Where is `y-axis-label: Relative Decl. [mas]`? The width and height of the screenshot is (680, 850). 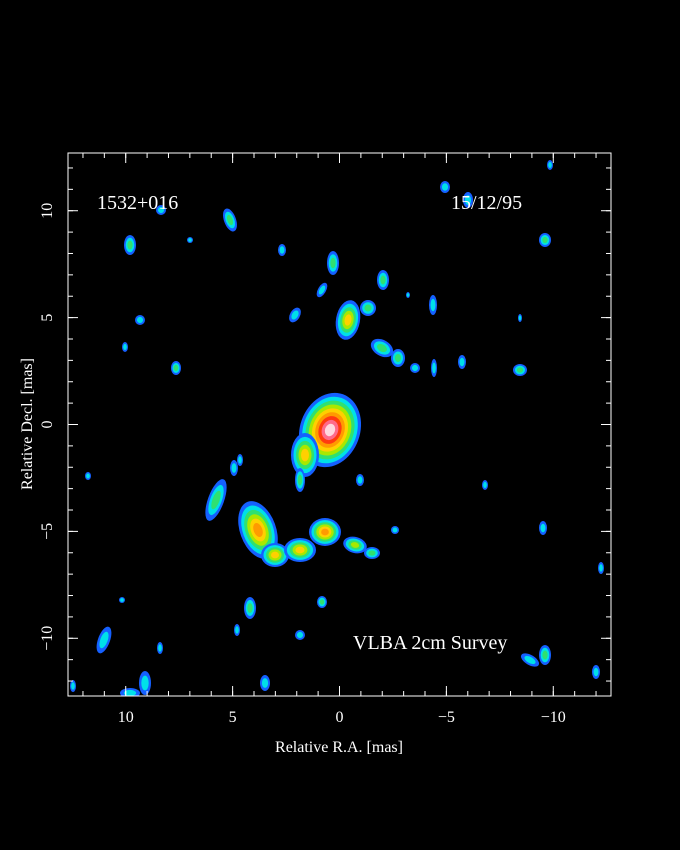 y-axis-label: Relative Decl. [mas] is located at coordinates (27, 424).